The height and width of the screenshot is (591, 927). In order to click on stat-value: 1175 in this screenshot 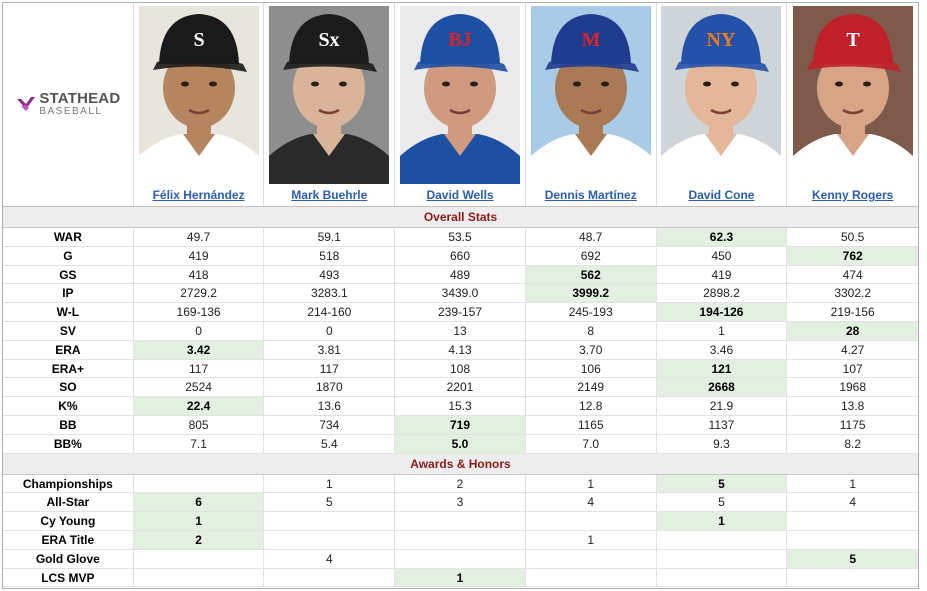, I will do `click(852, 424)`.